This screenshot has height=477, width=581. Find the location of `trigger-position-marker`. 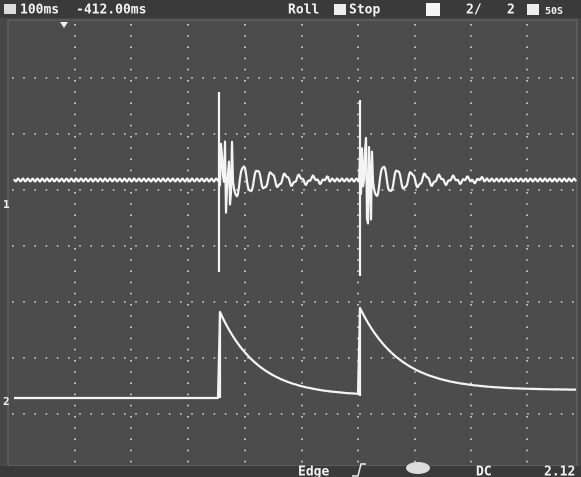

trigger-position-marker is located at coordinates (64, 25).